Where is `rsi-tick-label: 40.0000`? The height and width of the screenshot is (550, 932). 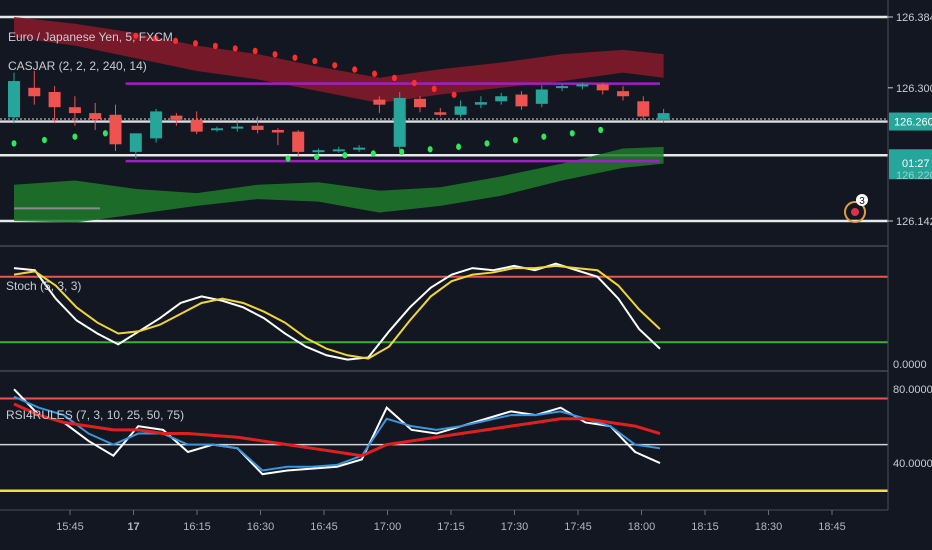
rsi-tick-label: 40.0000 is located at coordinates (912, 464).